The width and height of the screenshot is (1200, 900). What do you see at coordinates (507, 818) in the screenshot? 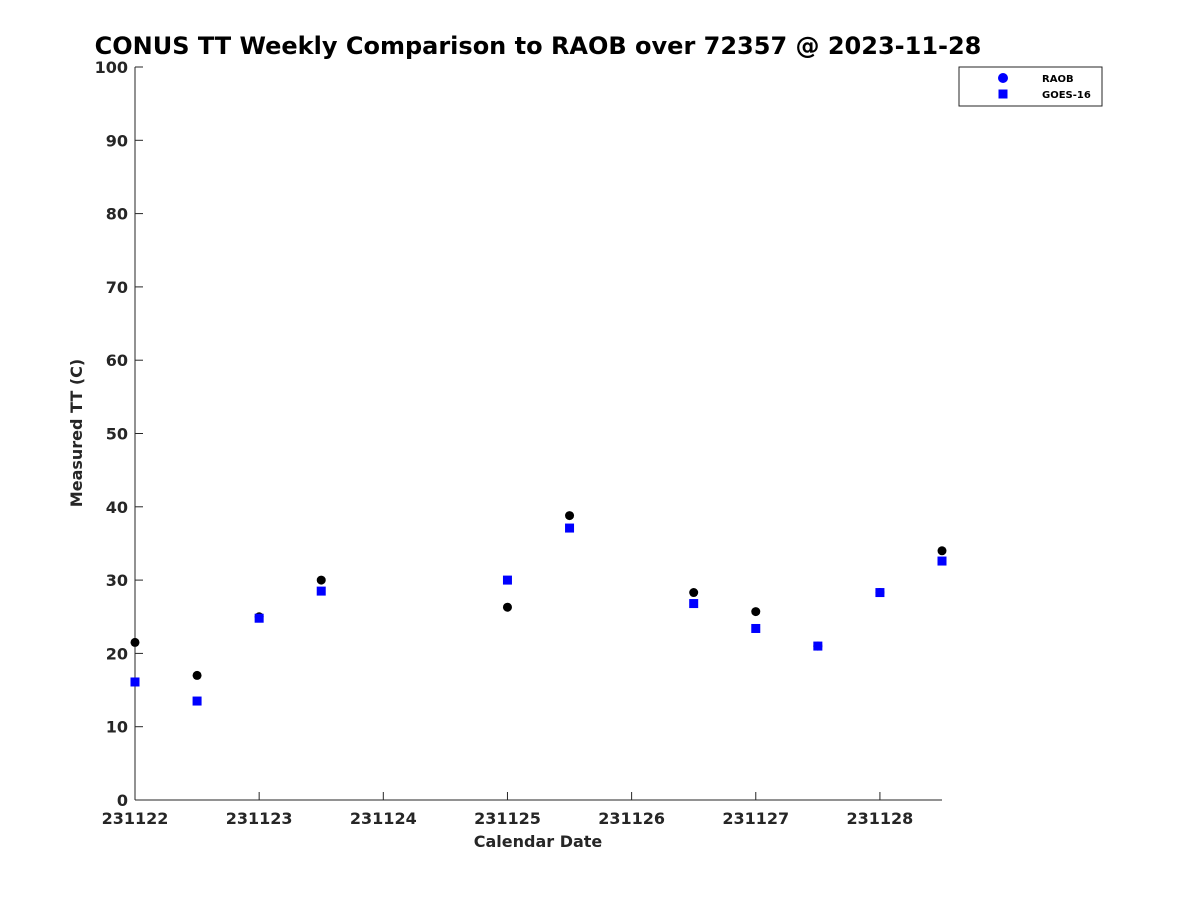
I see `x-tick-label: 231125` at bounding box center [507, 818].